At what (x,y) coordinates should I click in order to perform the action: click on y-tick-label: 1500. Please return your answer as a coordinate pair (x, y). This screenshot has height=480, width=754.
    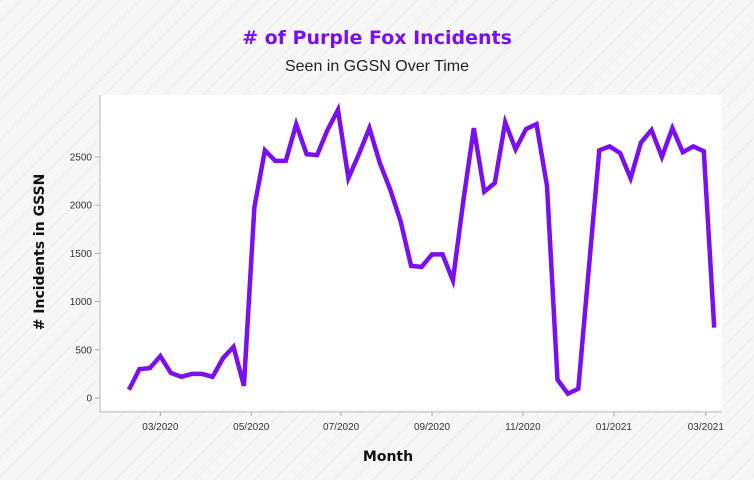
    Looking at the image, I should click on (81, 254).